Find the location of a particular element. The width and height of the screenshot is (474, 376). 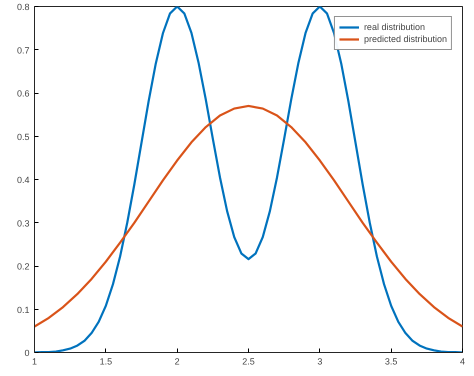

legend-label: real distribution is located at coordinates (394, 27).